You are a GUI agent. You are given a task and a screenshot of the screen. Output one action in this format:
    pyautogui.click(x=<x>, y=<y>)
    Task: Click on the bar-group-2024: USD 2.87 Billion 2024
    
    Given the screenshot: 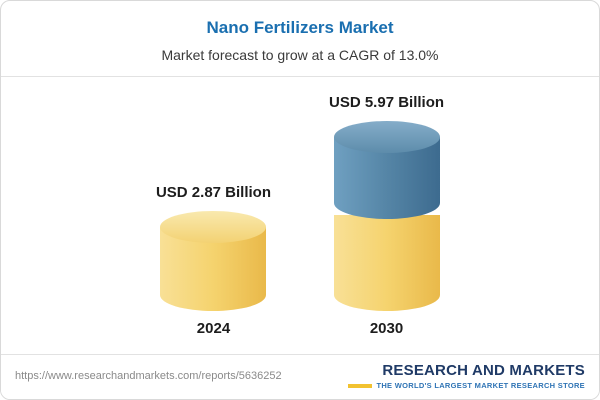 What is the action you would take?
    pyautogui.click(x=213, y=266)
    